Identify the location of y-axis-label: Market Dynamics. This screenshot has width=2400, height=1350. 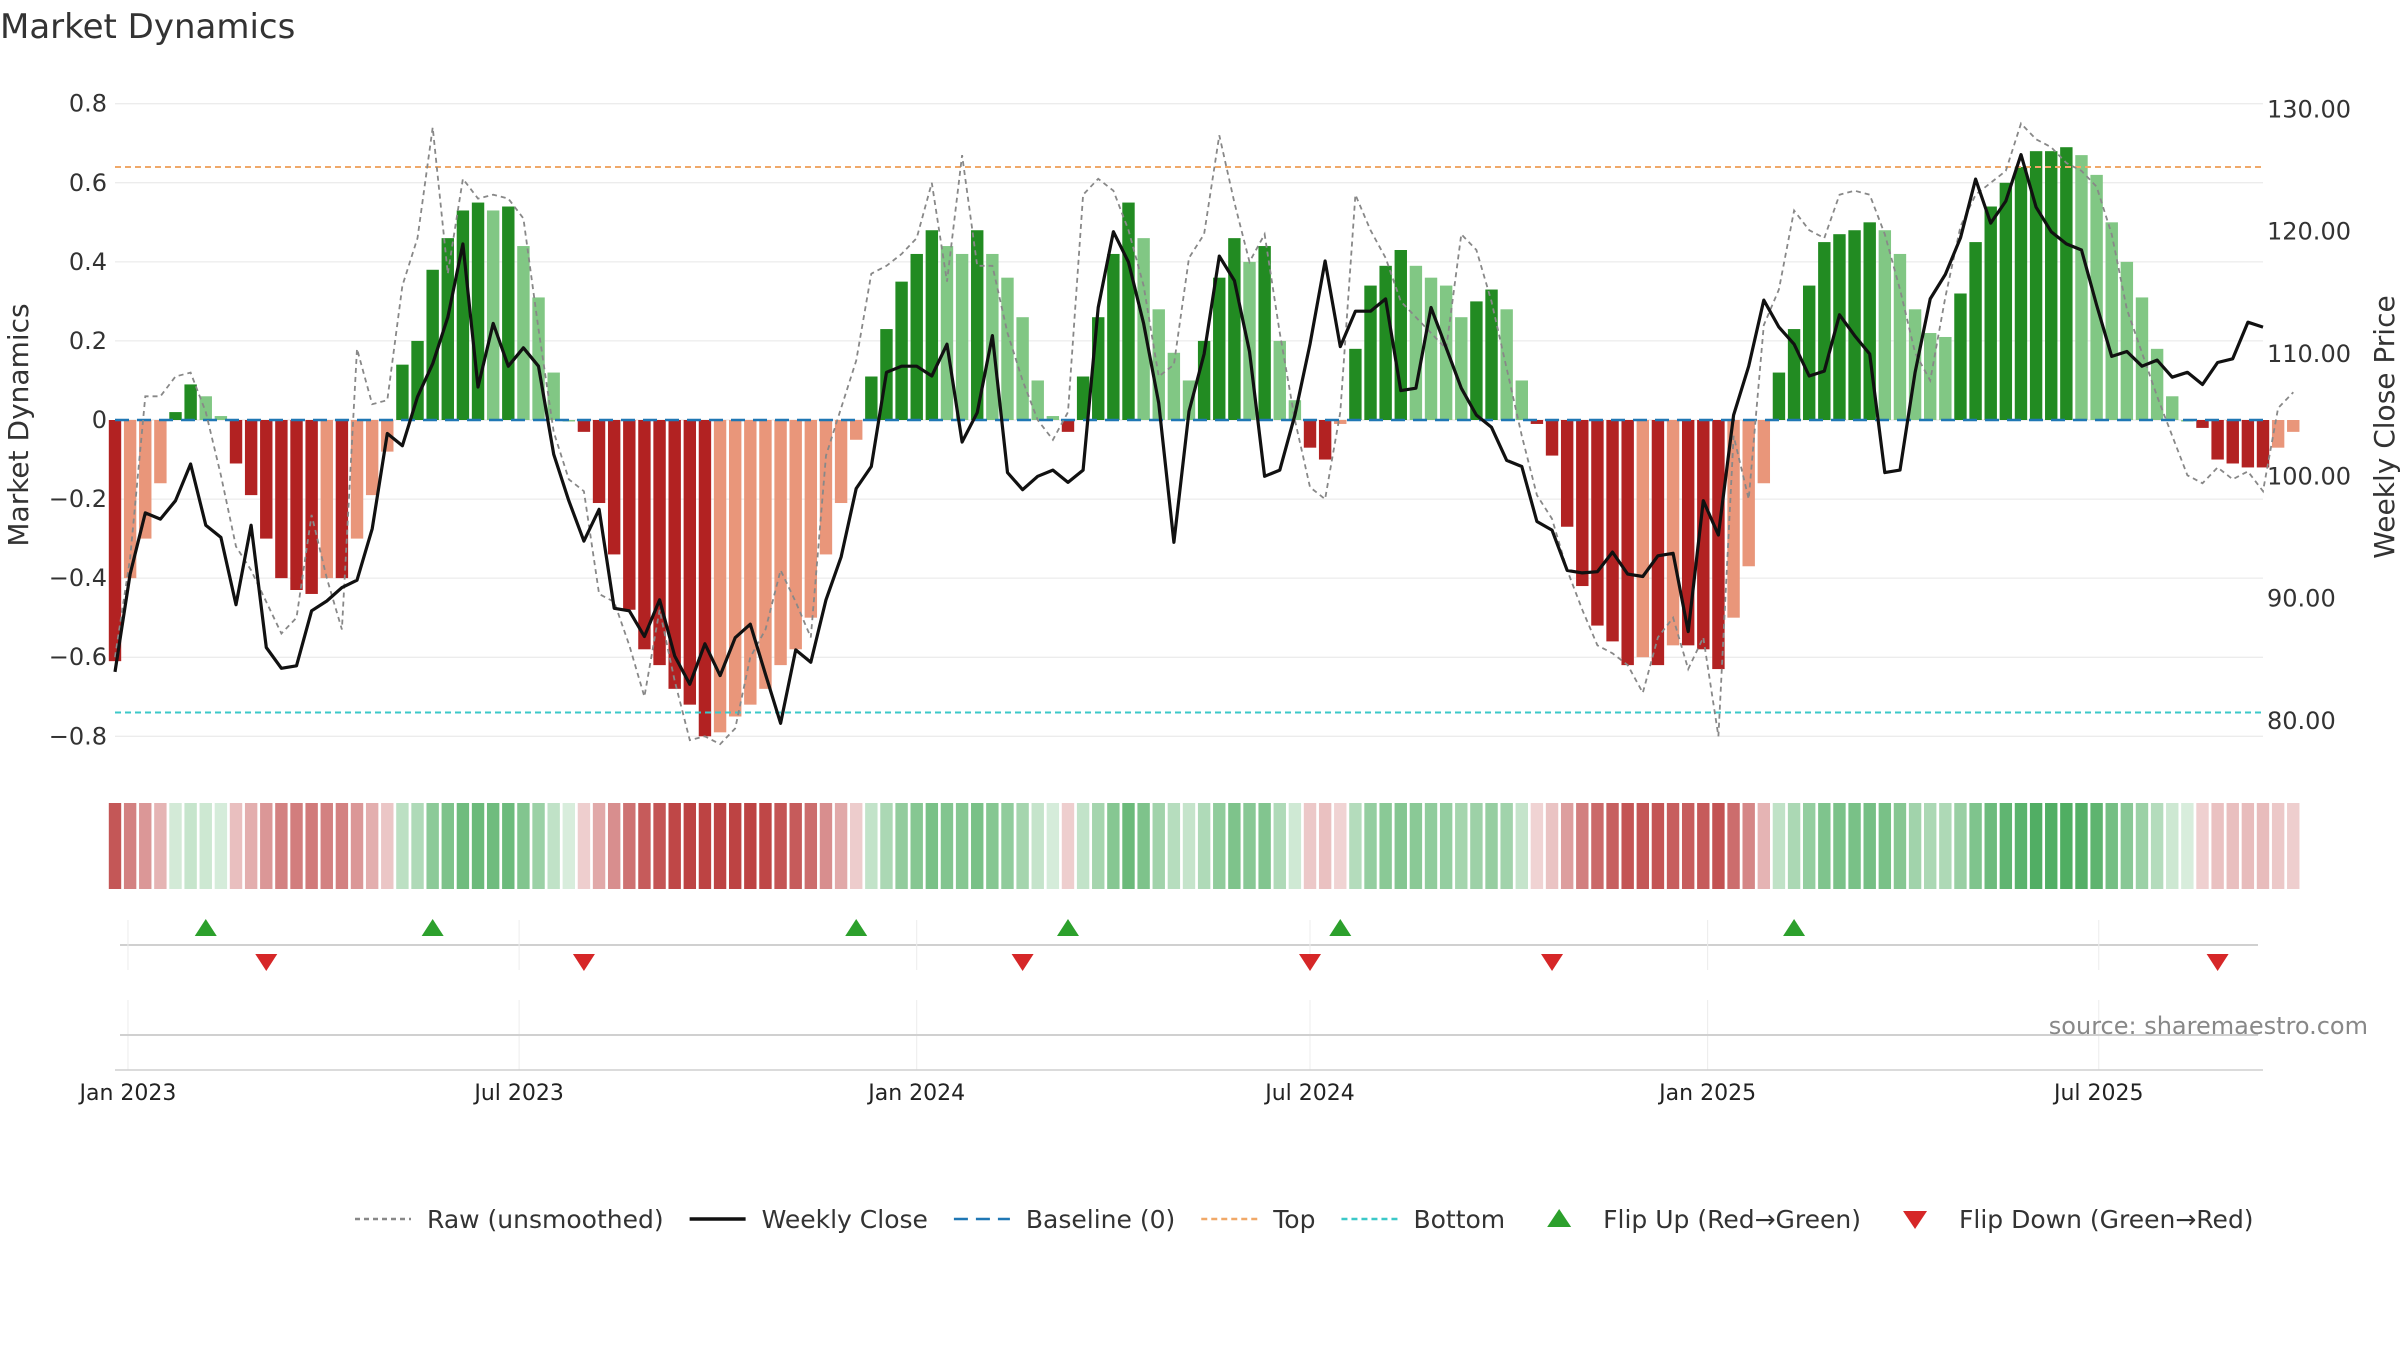
(18, 424).